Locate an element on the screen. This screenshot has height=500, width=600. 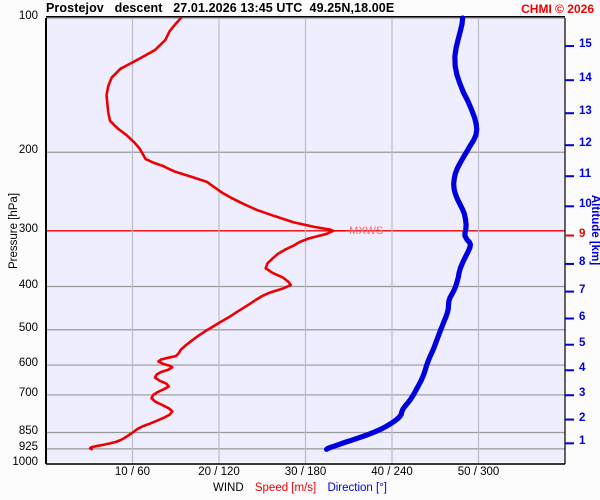
legend-speed: Speed [m/s] is located at coordinates (285, 488).